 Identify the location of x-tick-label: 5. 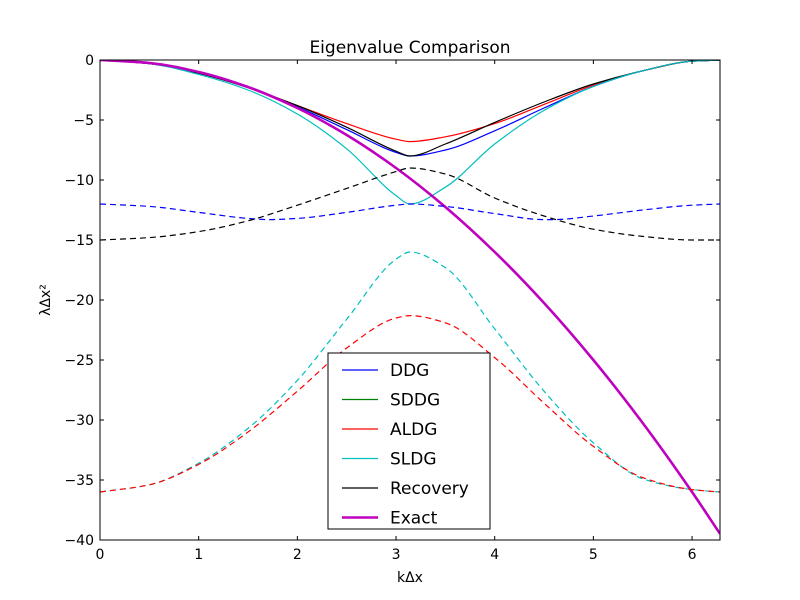
(593, 555).